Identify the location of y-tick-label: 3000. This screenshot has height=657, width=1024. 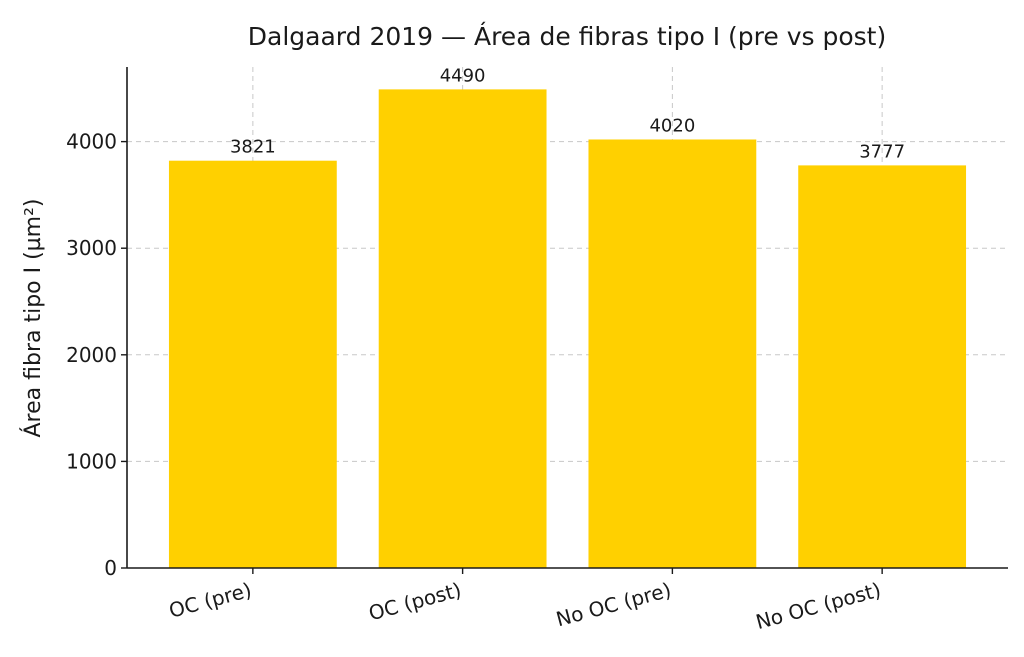
(91, 248).